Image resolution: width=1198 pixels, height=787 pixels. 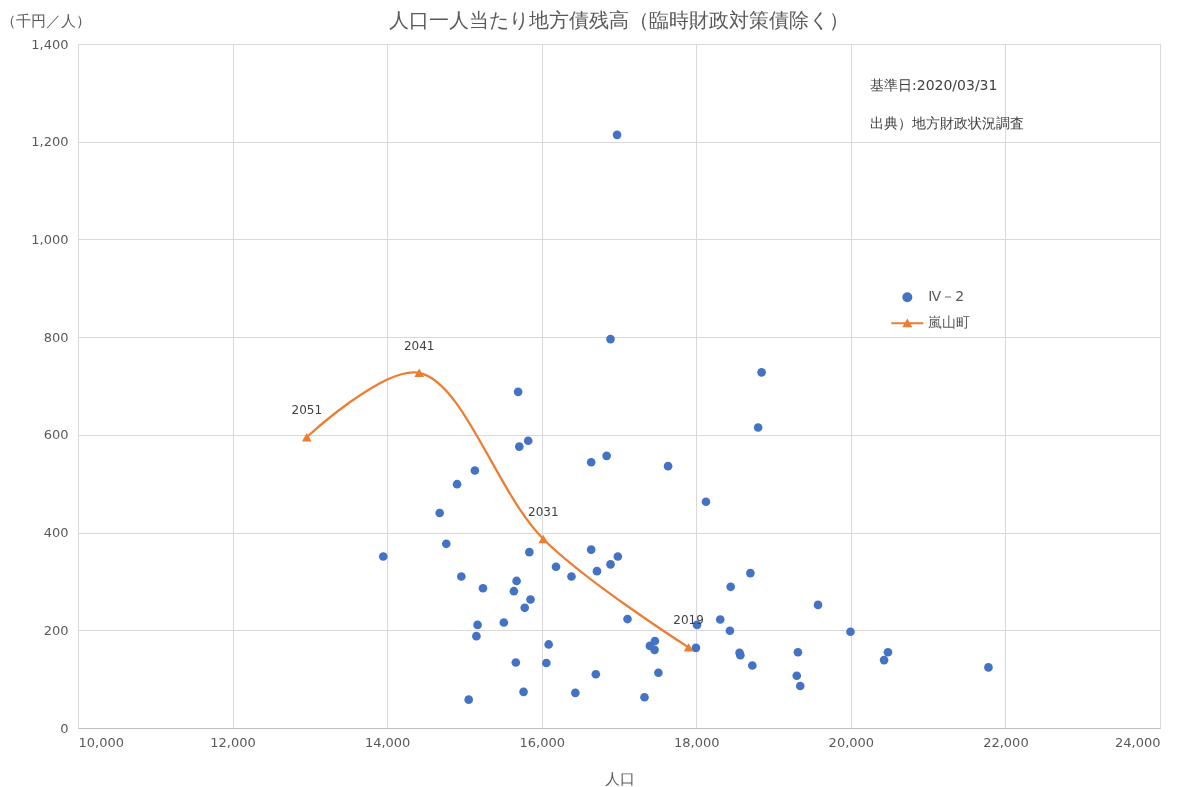 What do you see at coordinates (56, 435) in the screenshot?
I see `y-tick-label: 600` at bounding box center [56, 435].